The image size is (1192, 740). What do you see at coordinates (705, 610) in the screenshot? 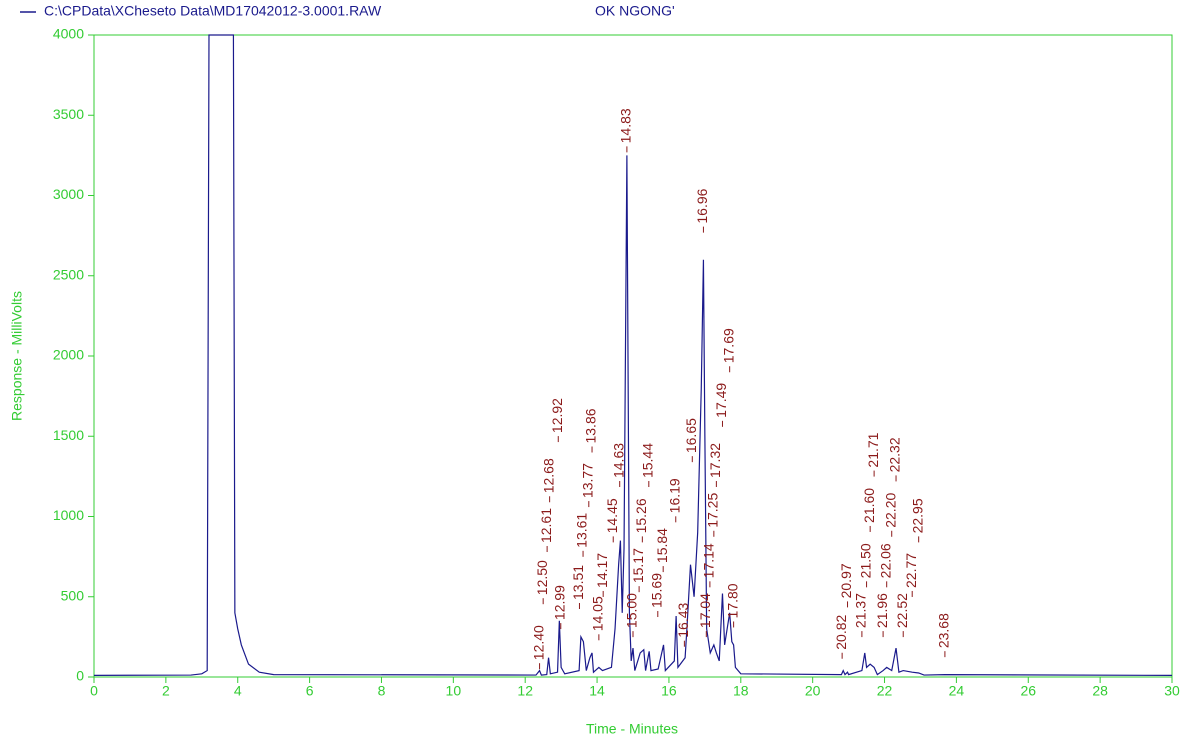
I see `peak-label: 17.04` at bounding box center [705, 610].